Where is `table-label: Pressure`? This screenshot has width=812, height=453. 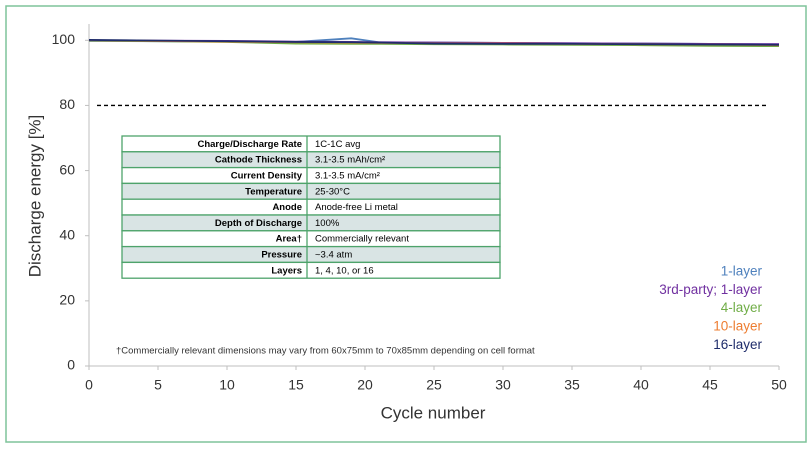
table-label: Pressure is located at coordinates (281, 255).